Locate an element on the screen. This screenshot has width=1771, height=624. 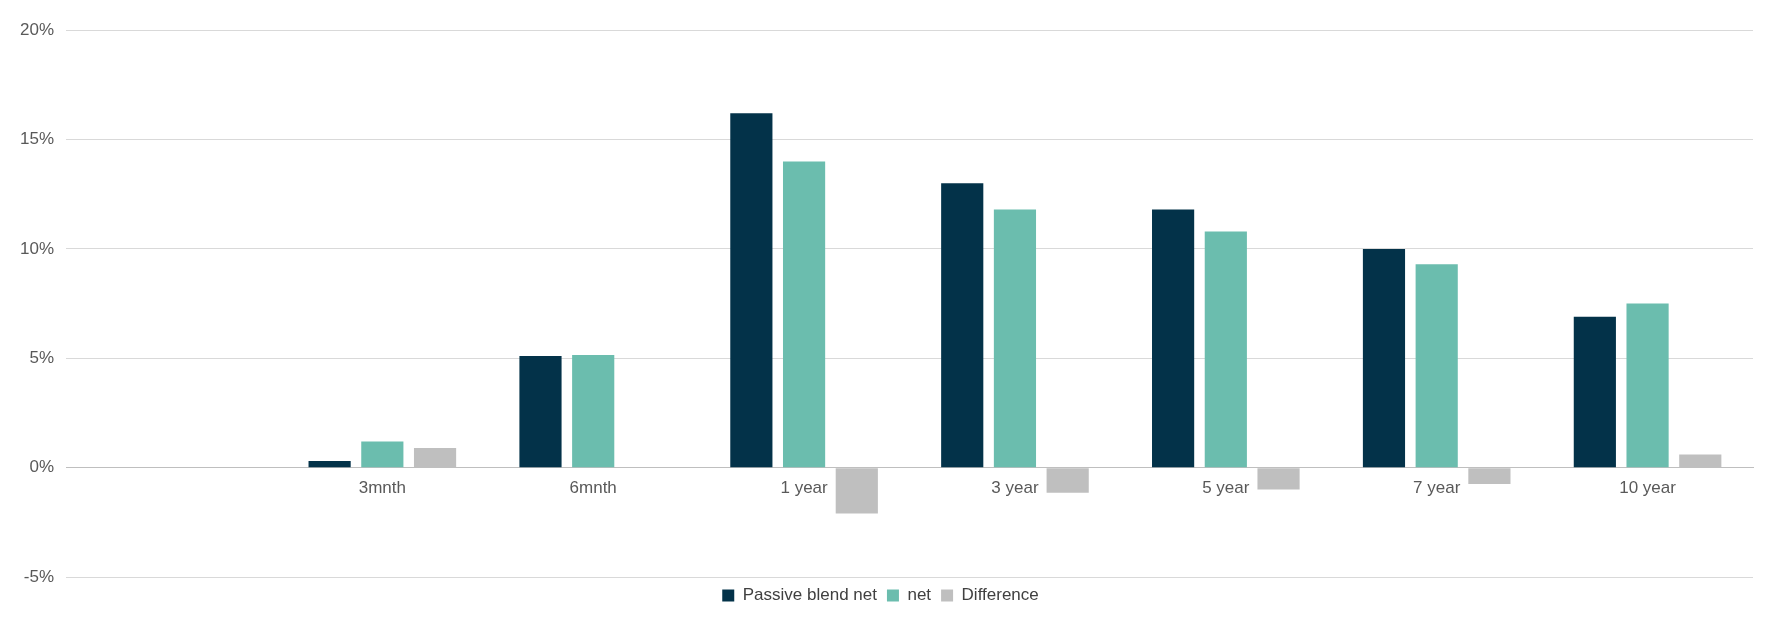
x-tick-label: 5 year is located at coordinates (1226, 487).